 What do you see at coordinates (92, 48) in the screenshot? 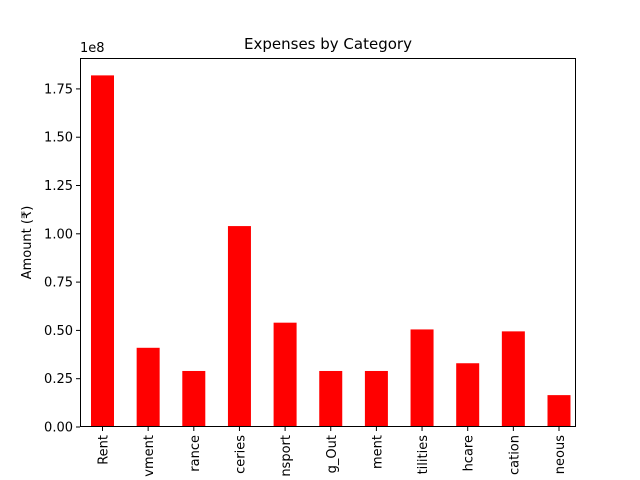
I see `y-axis-offset-label: 1e8` at bounding box center [92, 48].